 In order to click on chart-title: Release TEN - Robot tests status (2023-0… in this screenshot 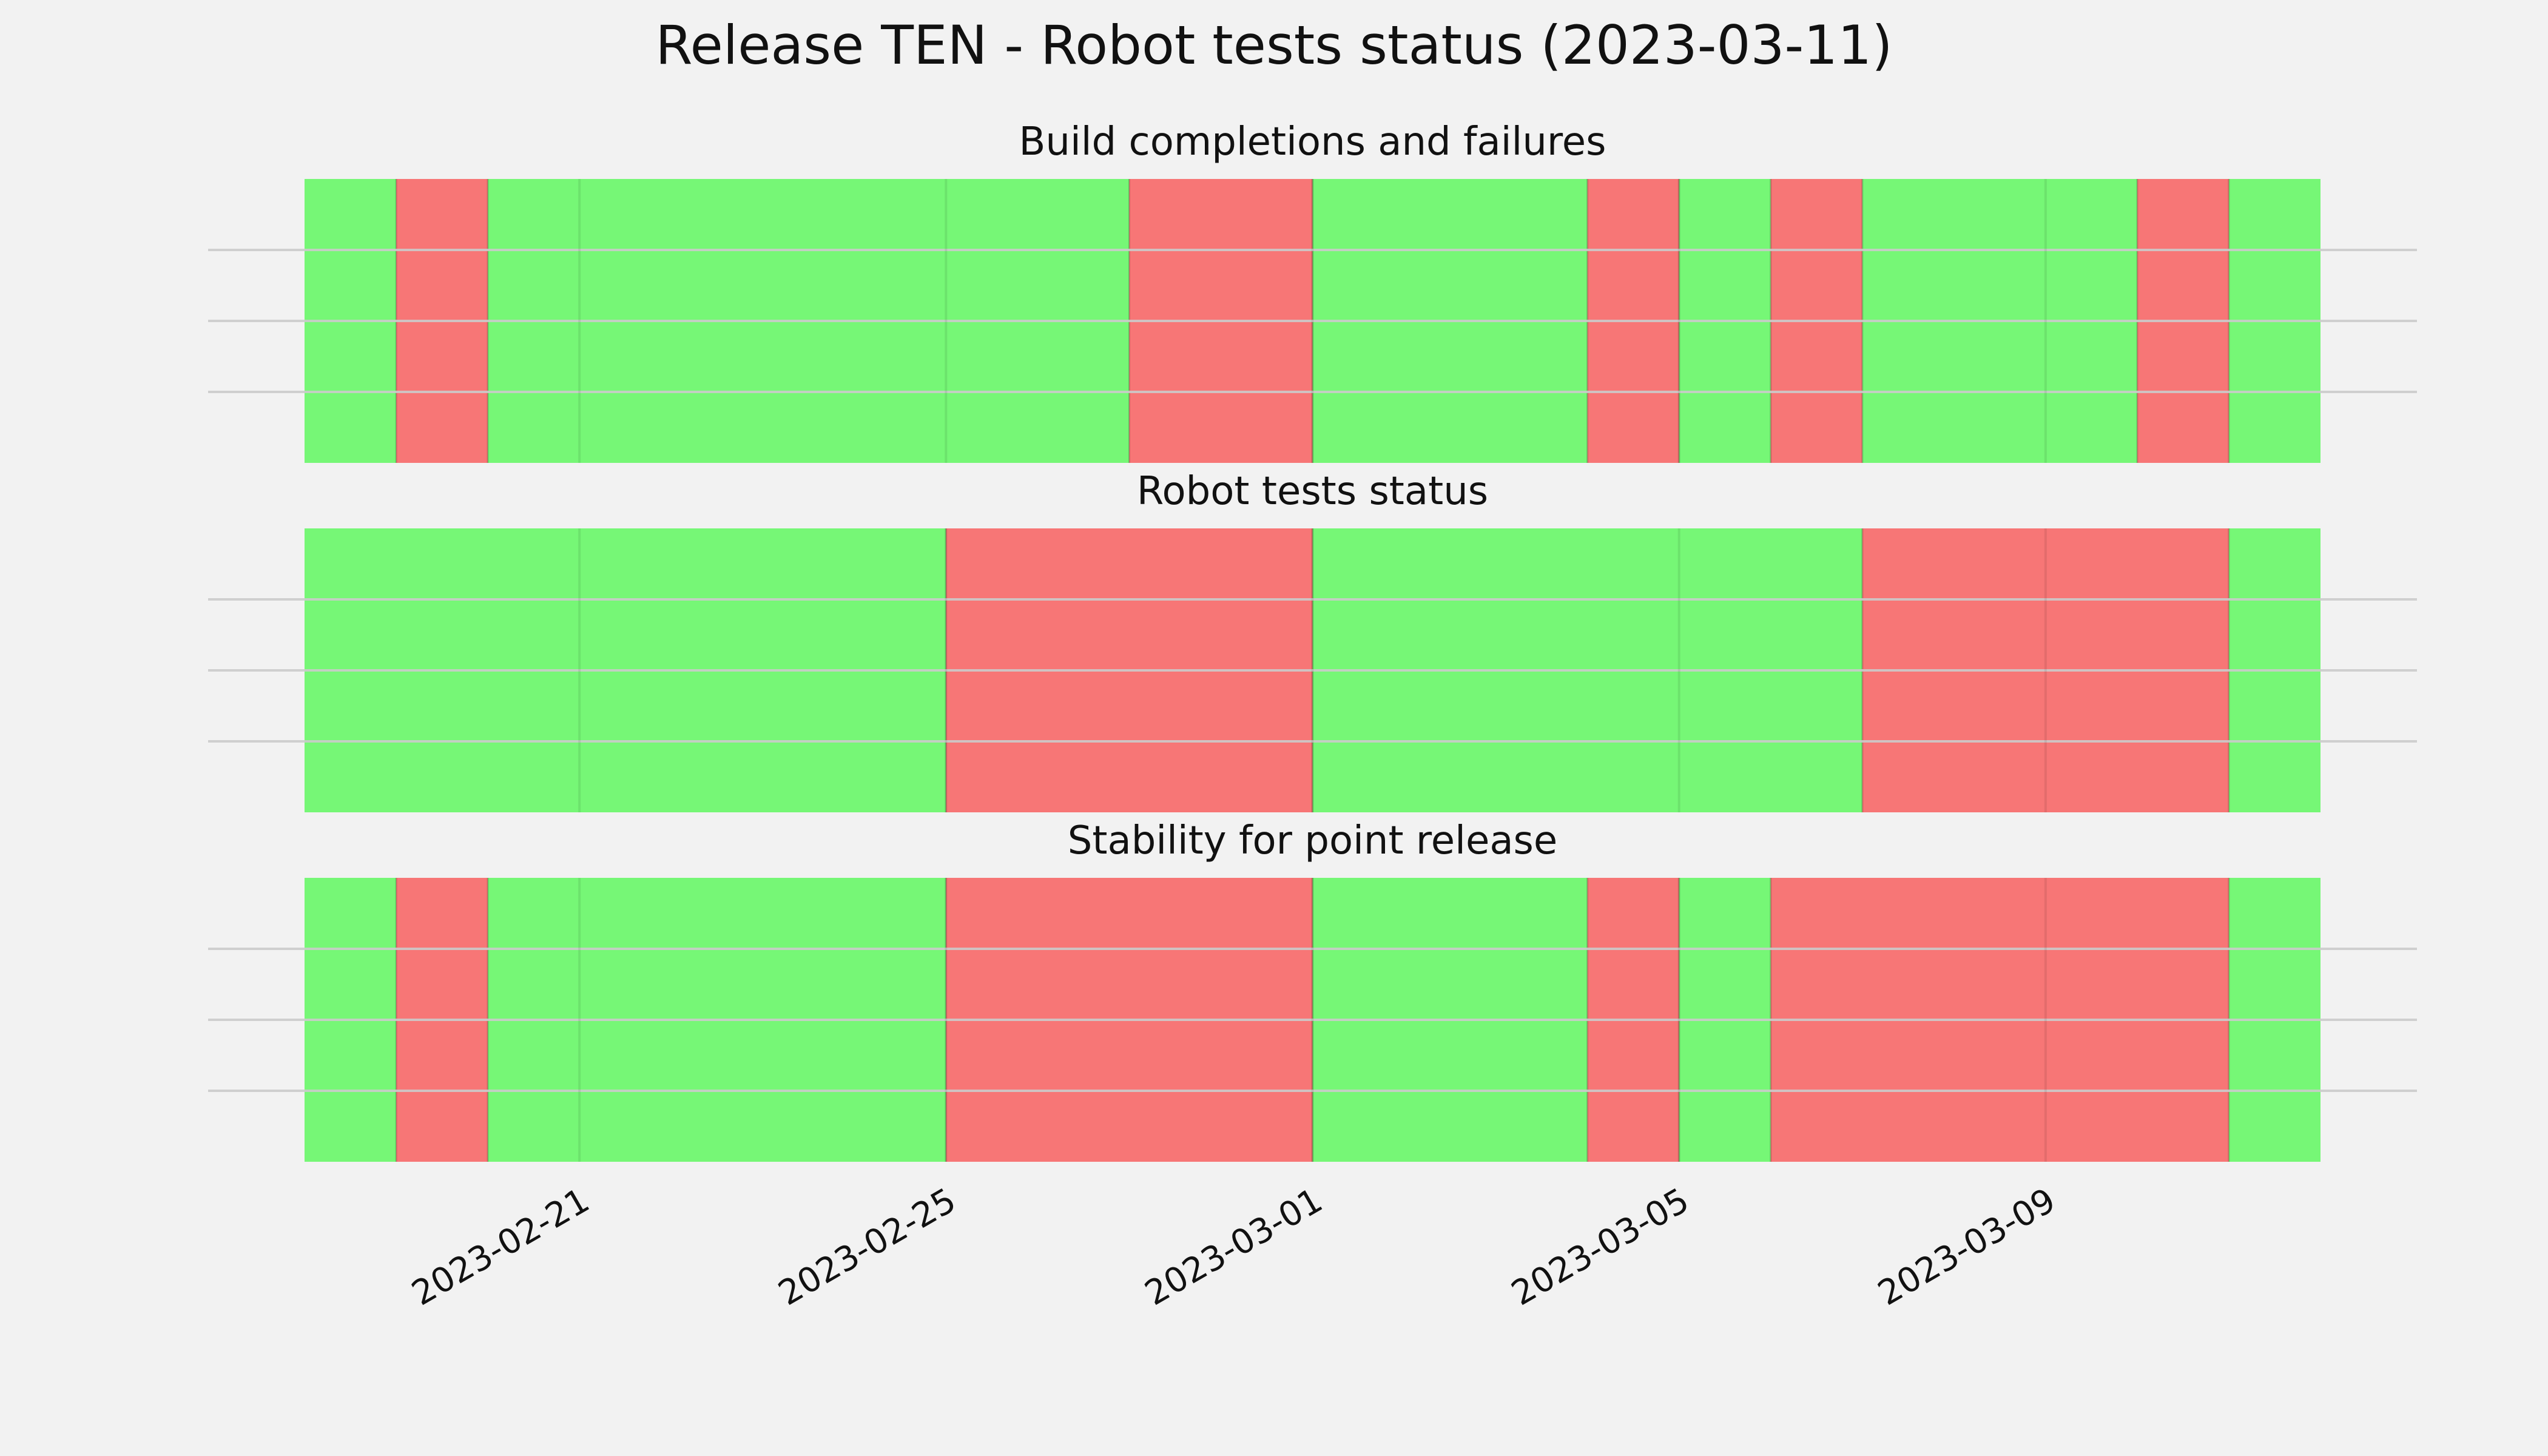, I will do `click(1273, 45)`.